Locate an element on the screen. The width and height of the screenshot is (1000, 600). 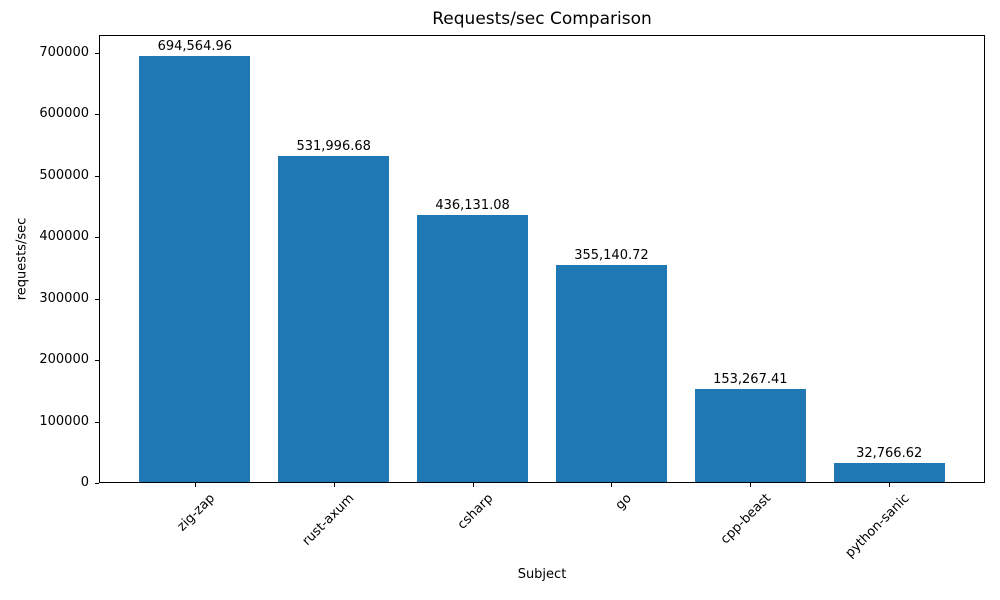
bar-value-label: 32,766.62 is located at coordinates (889, 453).